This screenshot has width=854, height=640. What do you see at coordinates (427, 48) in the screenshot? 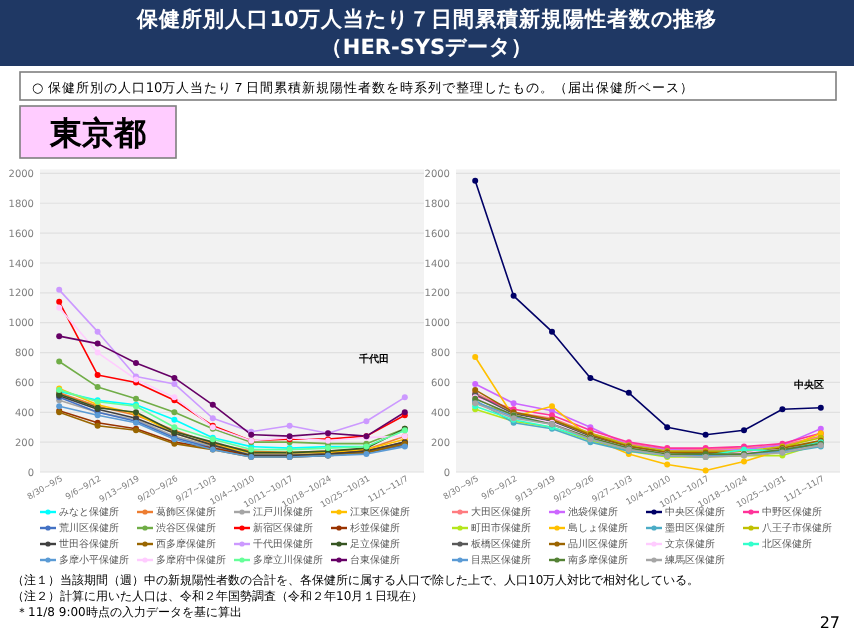
I see `text: （HER-SYSデータ）` at bounding box center [427, 48].